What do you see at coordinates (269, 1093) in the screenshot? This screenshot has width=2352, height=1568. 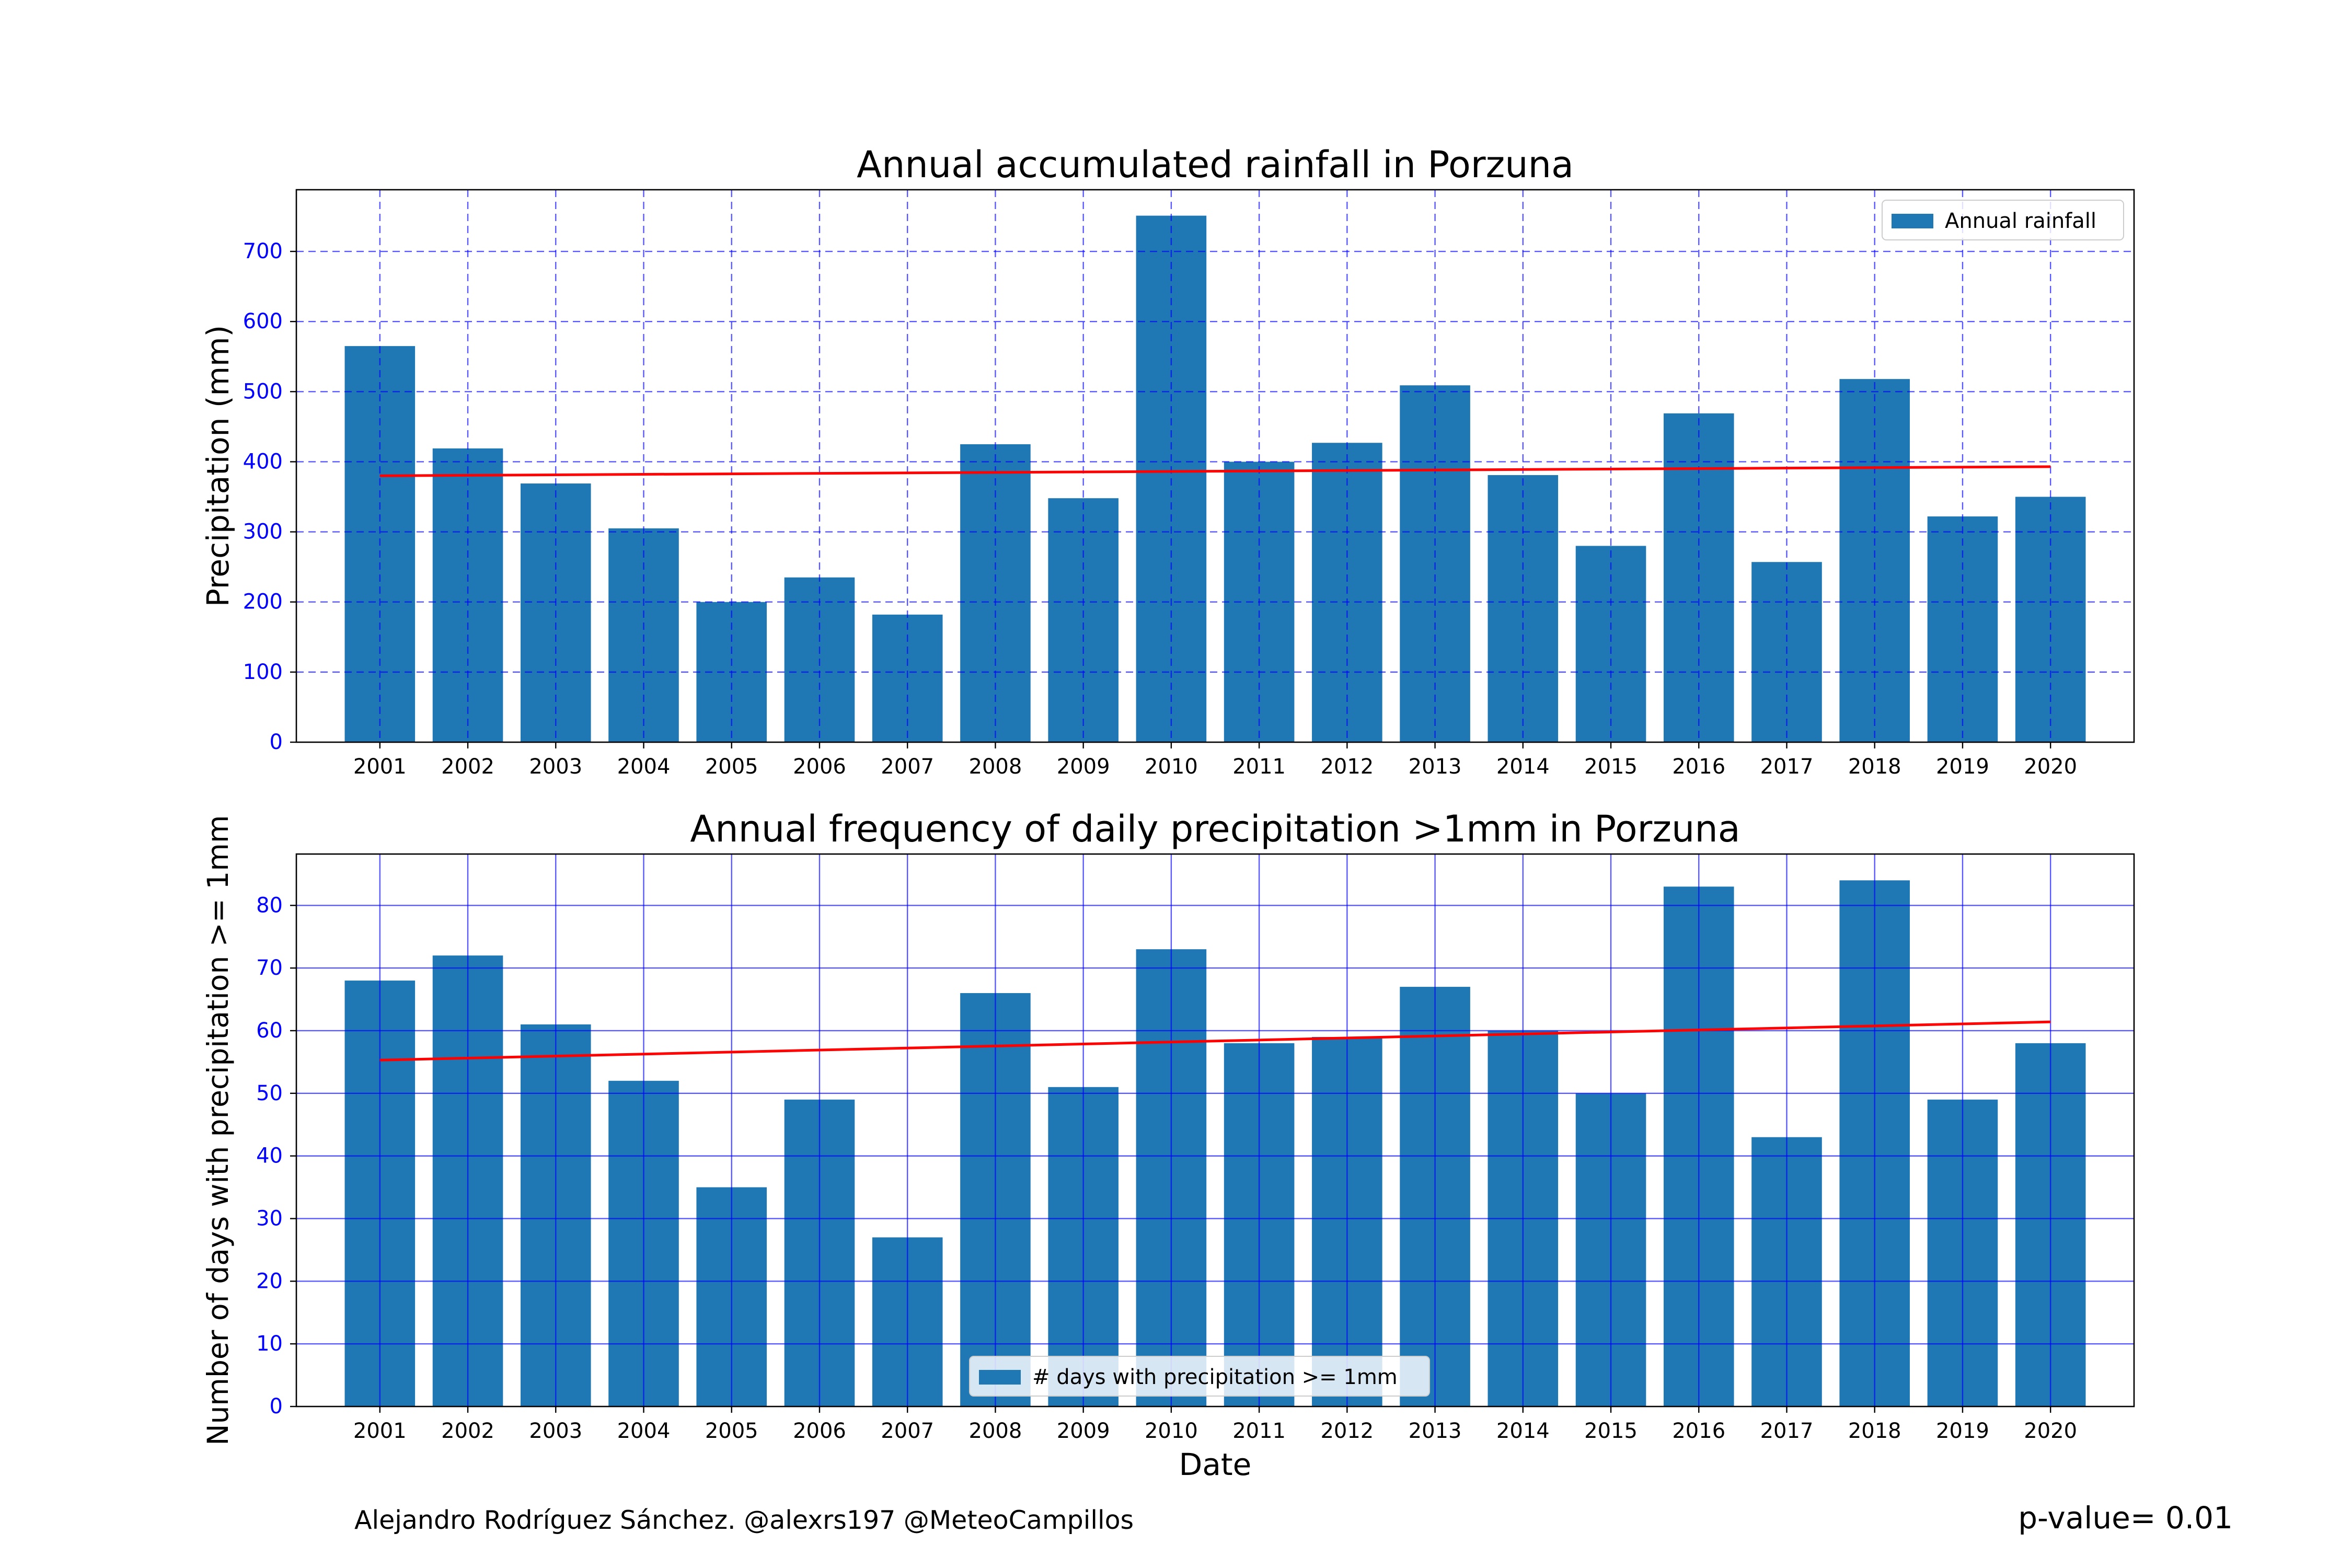 I see `y-tick-label: 50` at bounding box center [269, 1093].